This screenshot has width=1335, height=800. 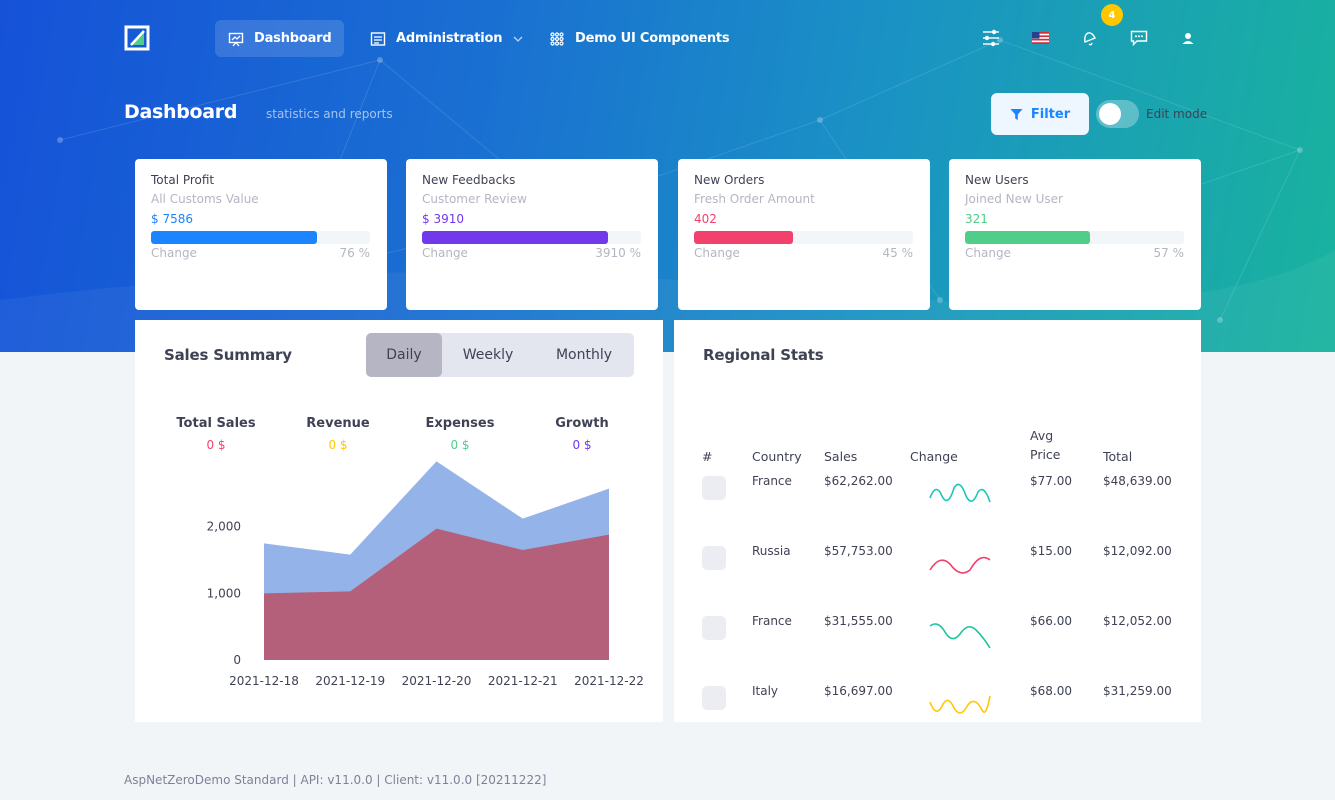 I want to click on stat-title: Total Profit, so click(x=183, y=180).